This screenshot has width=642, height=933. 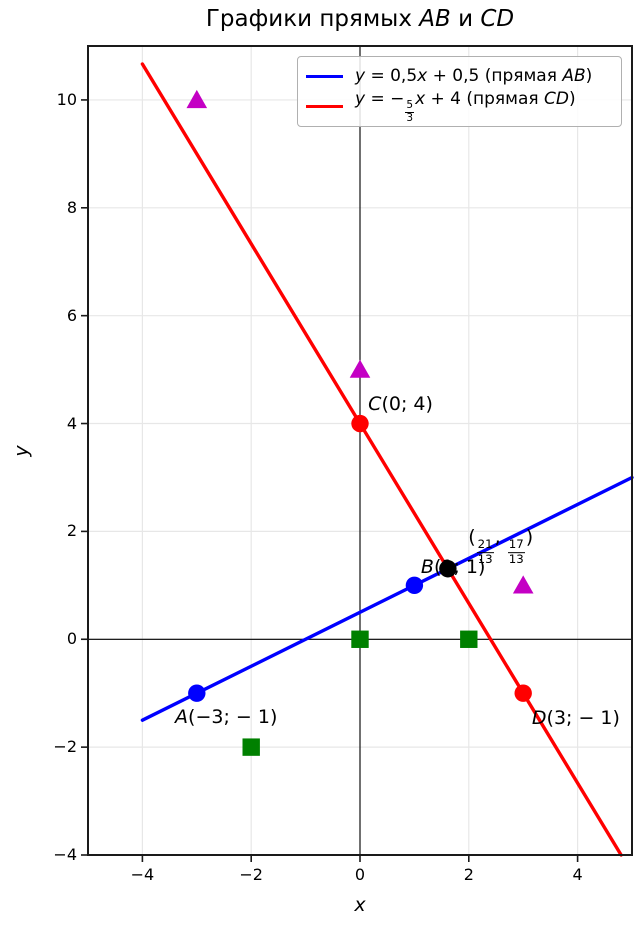 I want to click on title-segment-cd: CD, so click(x=497, y=19).